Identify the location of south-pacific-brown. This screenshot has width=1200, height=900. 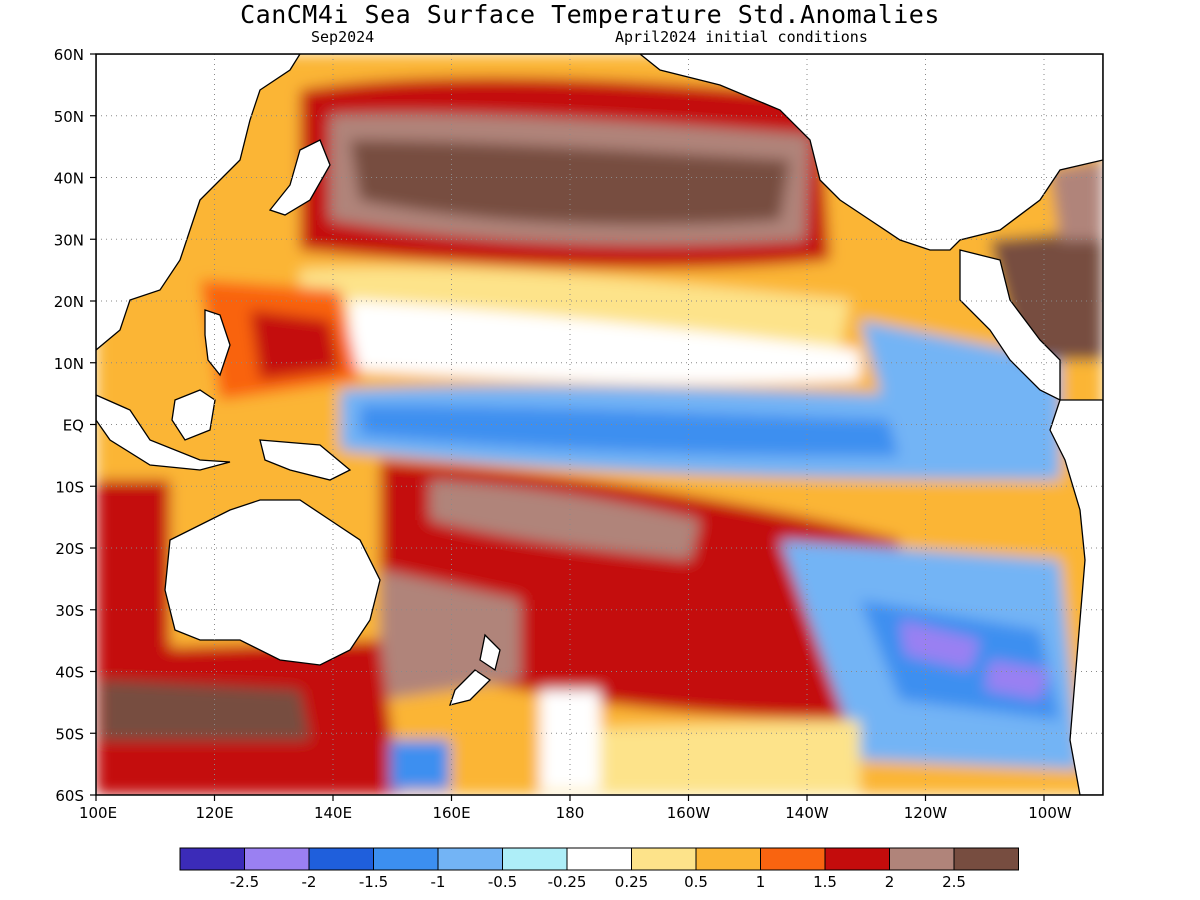
(565, 520).